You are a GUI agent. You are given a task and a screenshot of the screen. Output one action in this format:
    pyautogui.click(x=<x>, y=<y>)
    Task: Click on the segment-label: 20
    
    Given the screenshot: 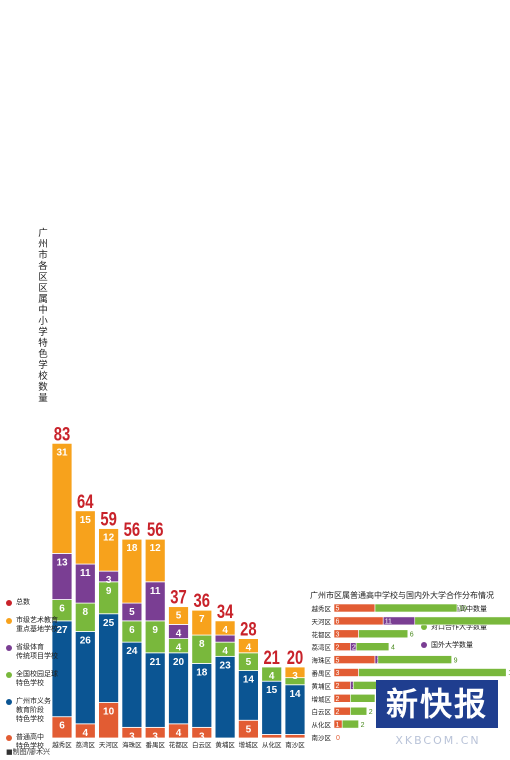 What is the action you would take?
    pyautogui.click(x=179, y=662)
    